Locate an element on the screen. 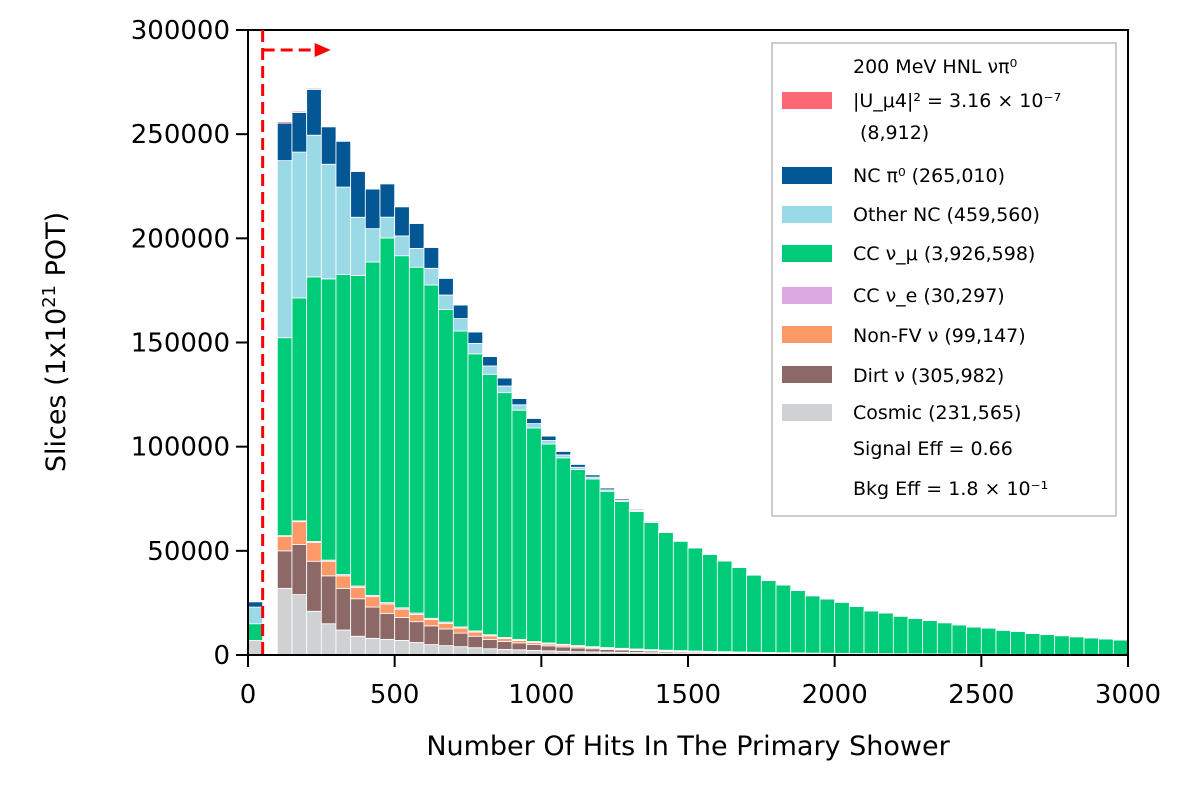  legend-signal-count: (8,912) is located at coordinates (894, 133).